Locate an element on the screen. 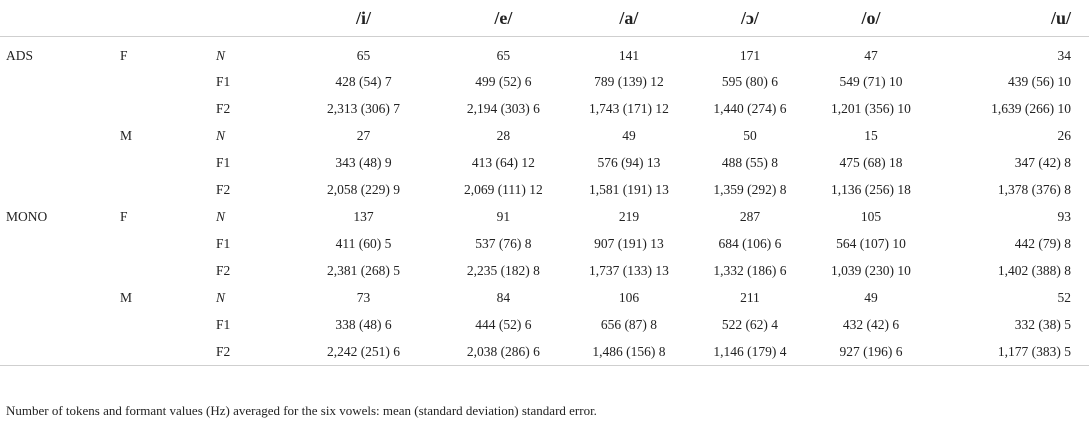  table-cell: 137 is located at coordinates (363, 216).